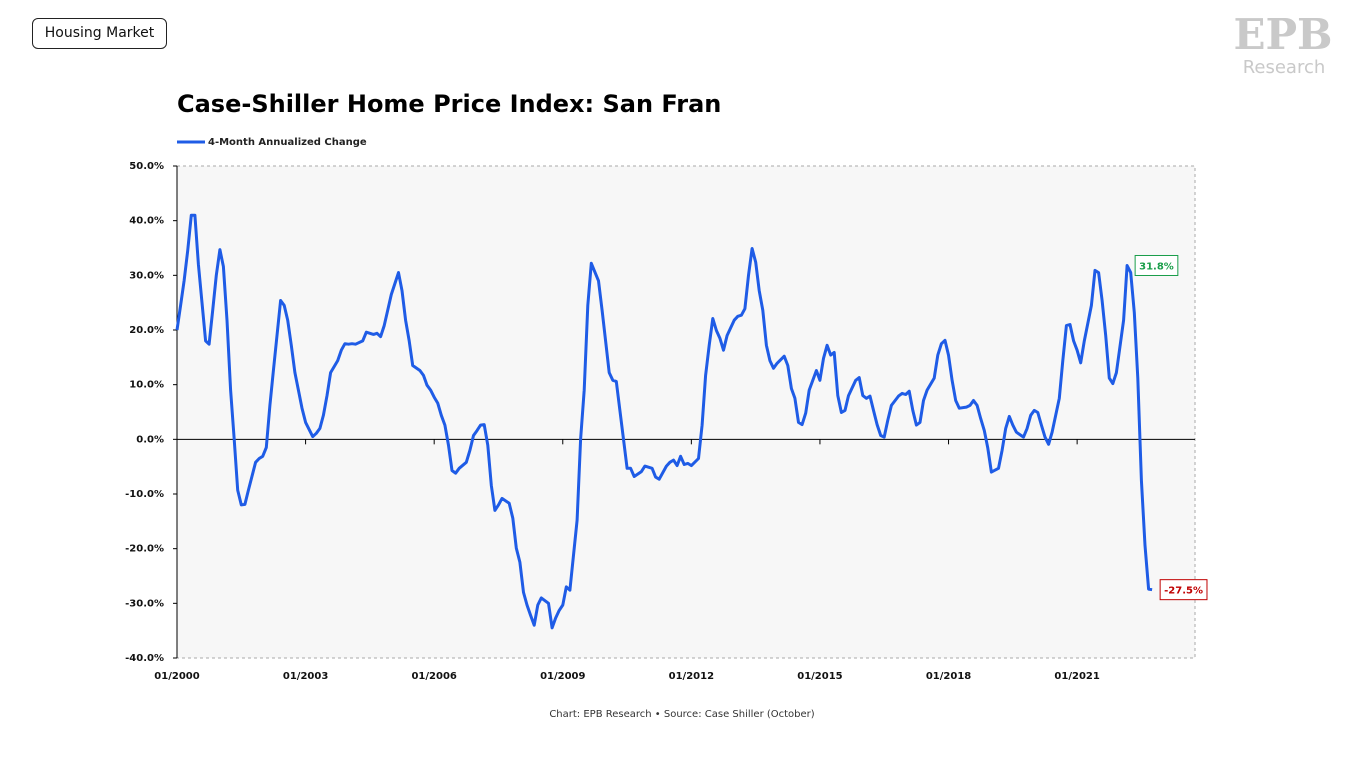 This screenshot has width=1365, height=762. What do you see at coordinates (146, 166) in the screenshot?
I see `y-tick-label: 50.0%` at bounding box center [146, 166].